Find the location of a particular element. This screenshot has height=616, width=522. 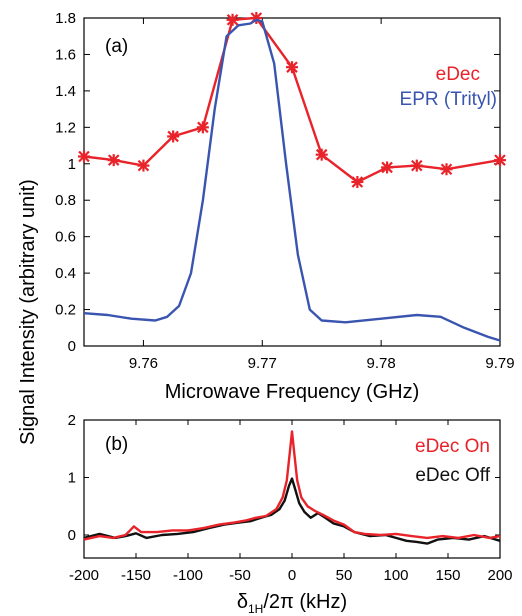

panel-a-x-tick-label: 9.79 is located at coordinates (499, 363).